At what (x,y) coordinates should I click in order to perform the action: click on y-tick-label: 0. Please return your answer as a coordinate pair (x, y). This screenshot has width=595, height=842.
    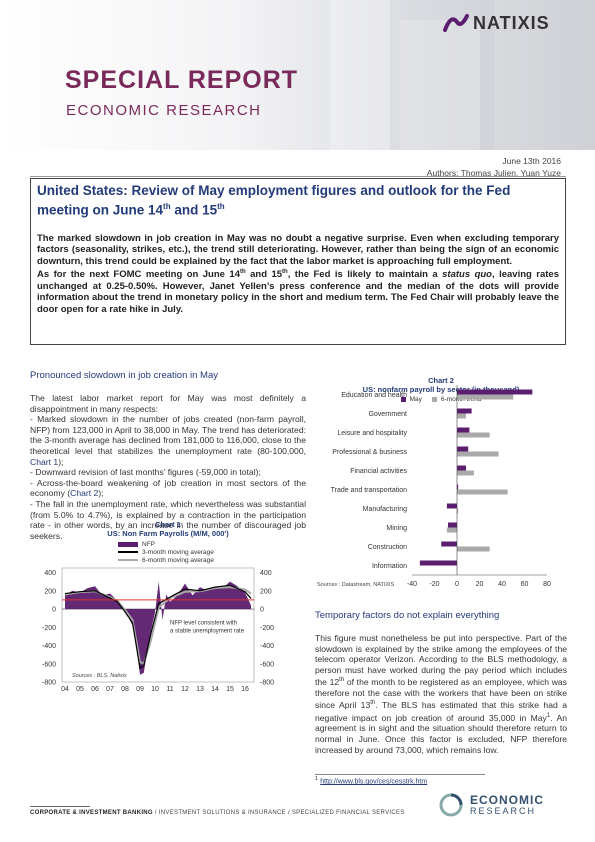
    Looking at the image, I should click on (54, 610).